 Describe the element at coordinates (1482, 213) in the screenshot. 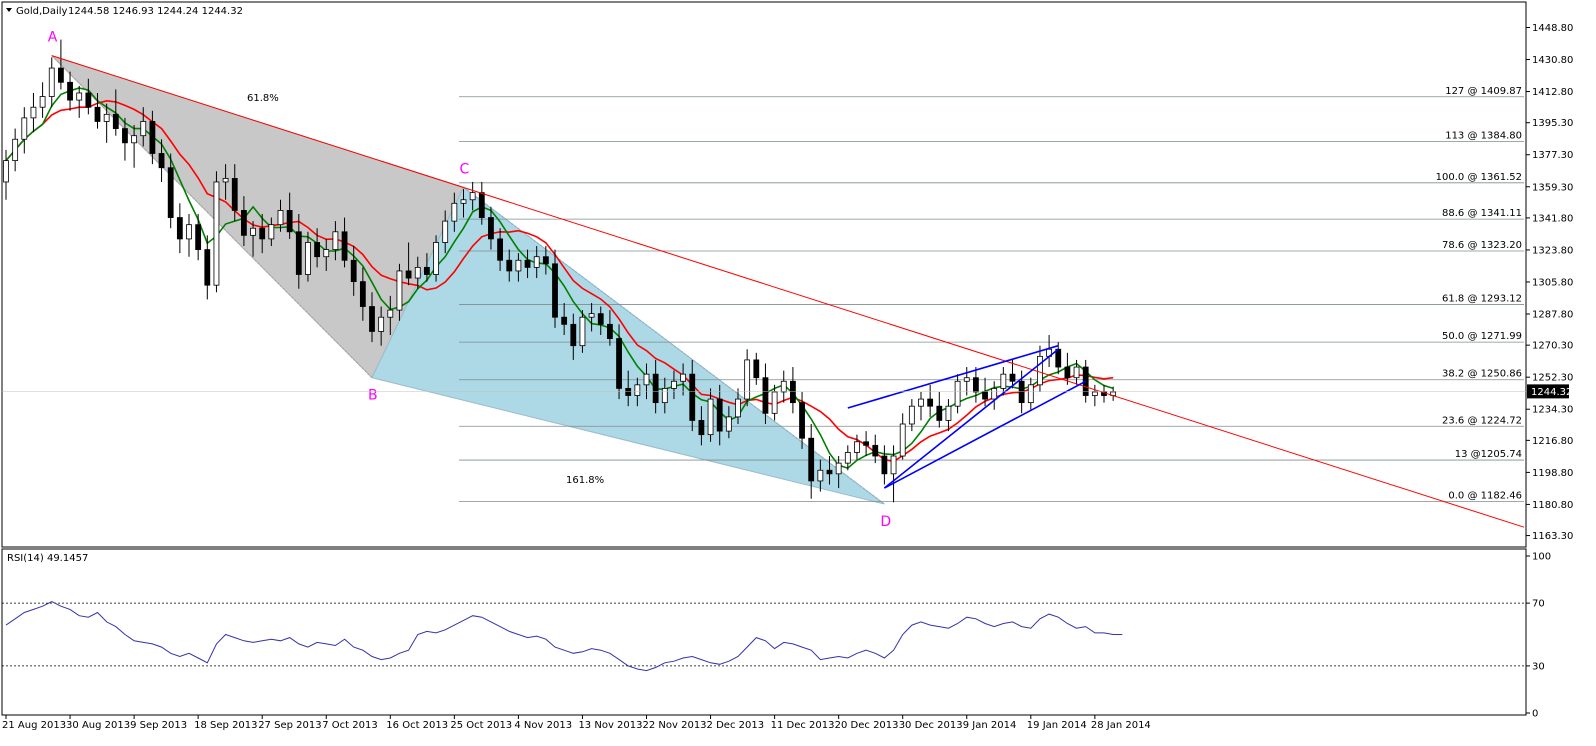

I see `fib-level-label: 88.6 @ 1341.11` at that location.